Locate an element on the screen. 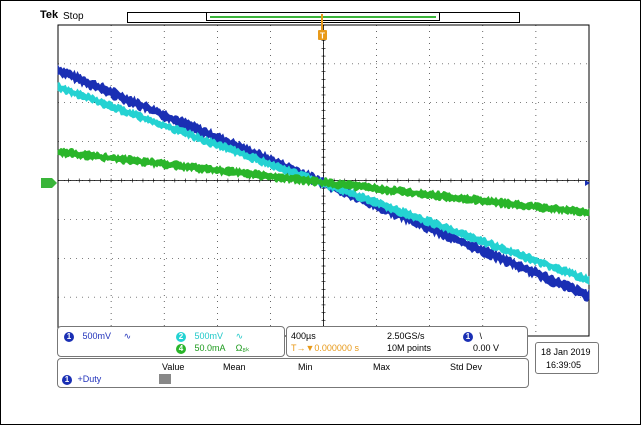  trigger-source: 1 \ is located at coordinates (472, 336).